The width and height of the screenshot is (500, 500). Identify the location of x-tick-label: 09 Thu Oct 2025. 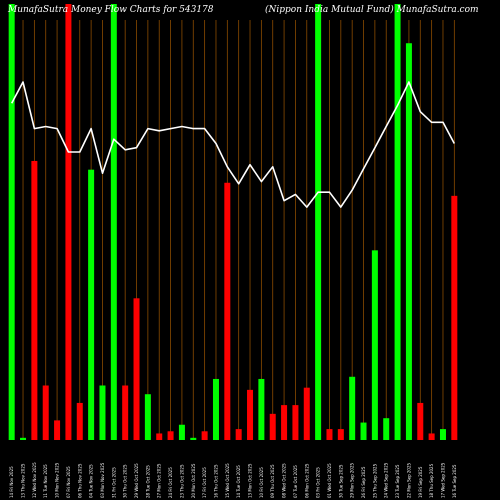
(272, 481).